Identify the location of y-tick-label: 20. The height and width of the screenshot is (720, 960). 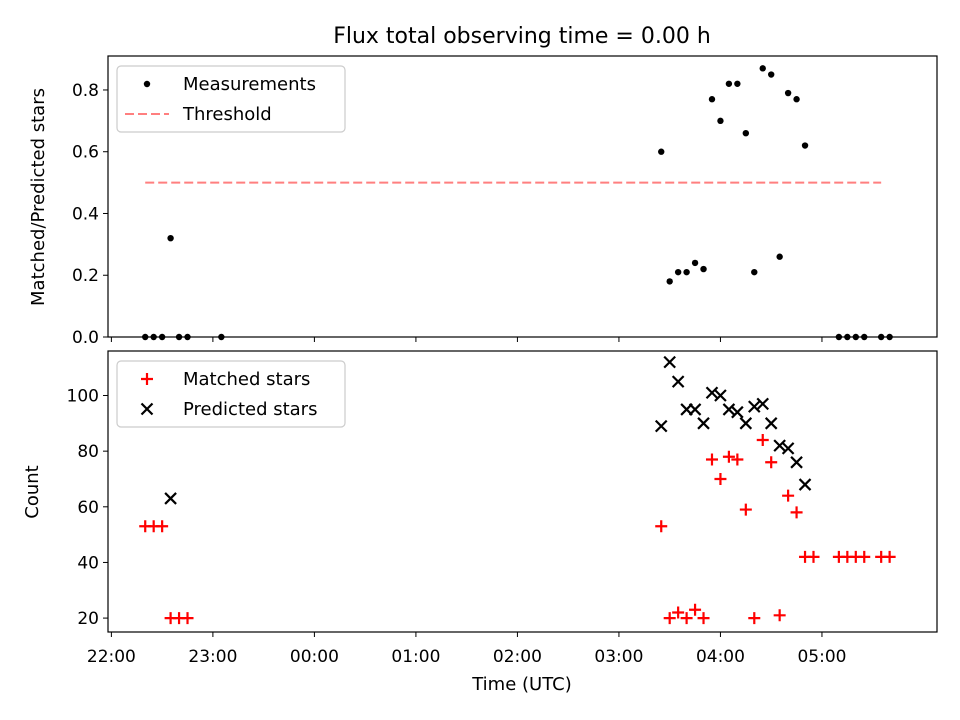
(88, 619).